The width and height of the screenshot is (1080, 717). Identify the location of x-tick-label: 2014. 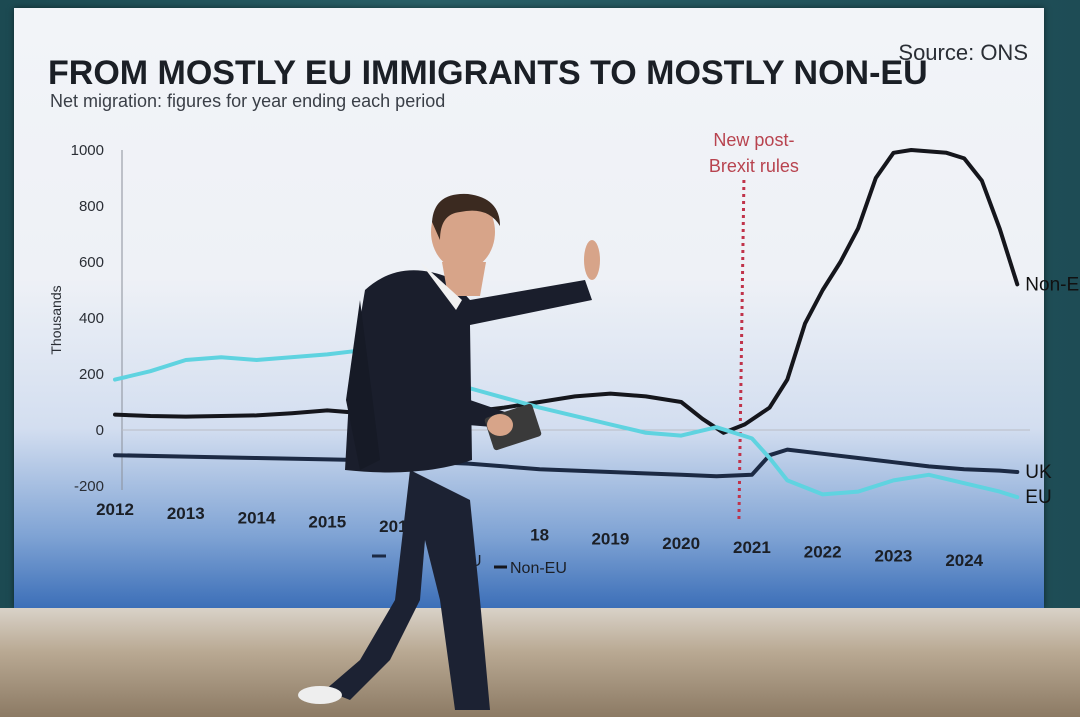
(257, 517).